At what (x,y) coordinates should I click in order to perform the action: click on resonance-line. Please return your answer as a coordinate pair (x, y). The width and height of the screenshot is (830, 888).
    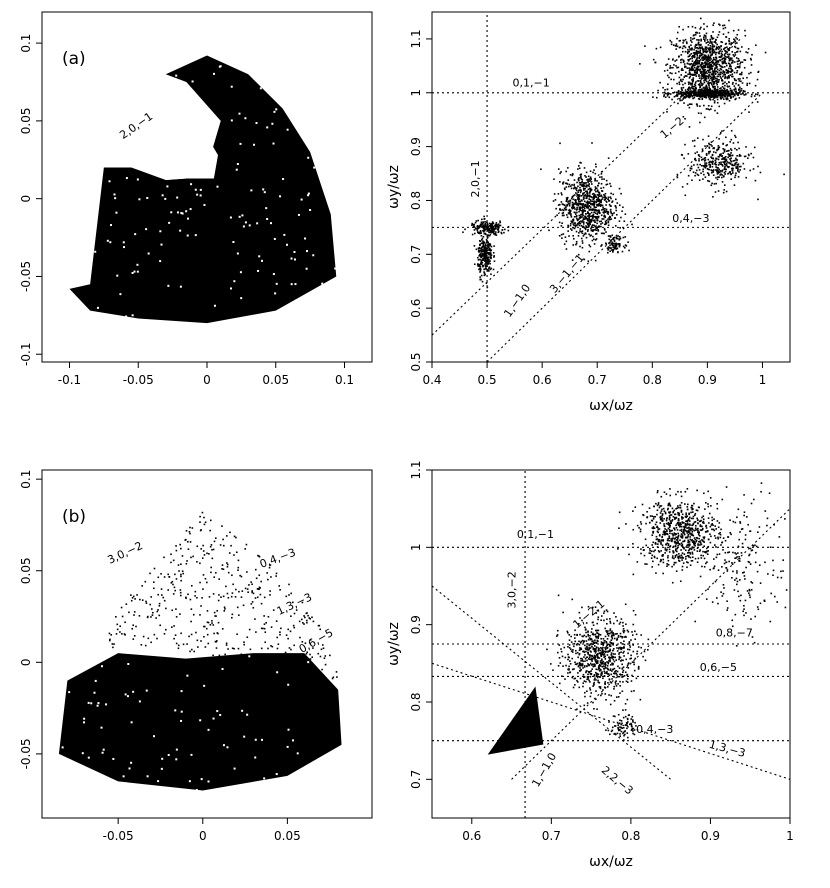
    Looking at the image, I should click on (624, 227).